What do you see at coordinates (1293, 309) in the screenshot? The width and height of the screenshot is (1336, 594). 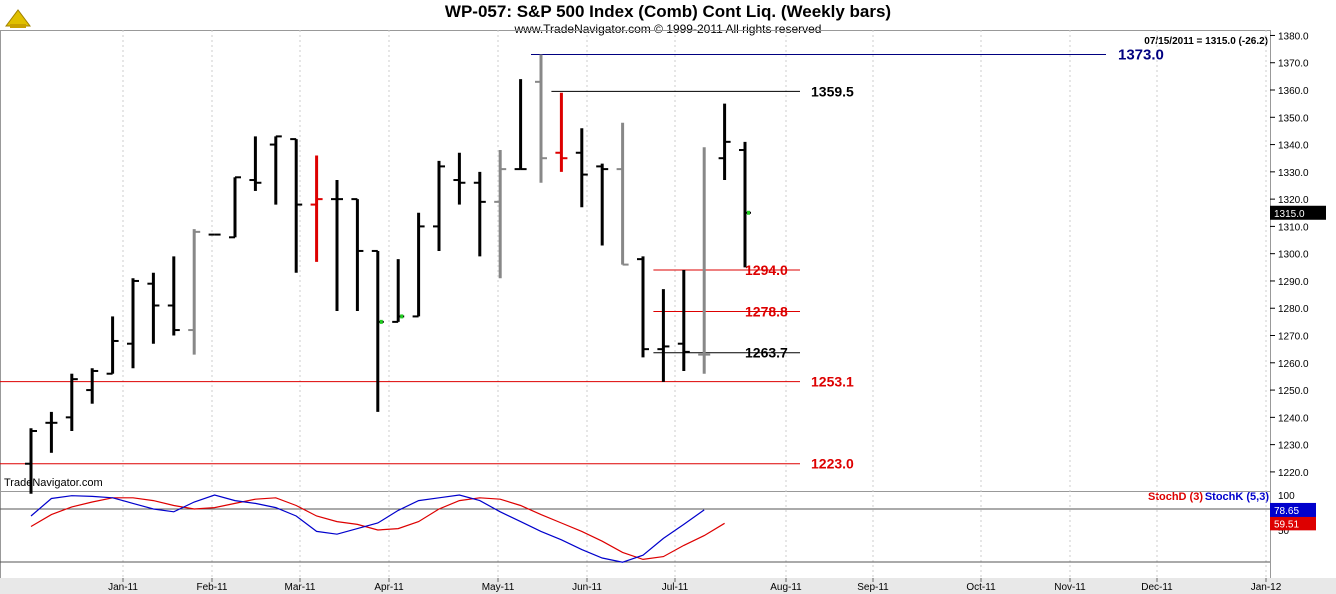 I see `price-tick-label: 1280.0` at bounding box center [1293, 309].